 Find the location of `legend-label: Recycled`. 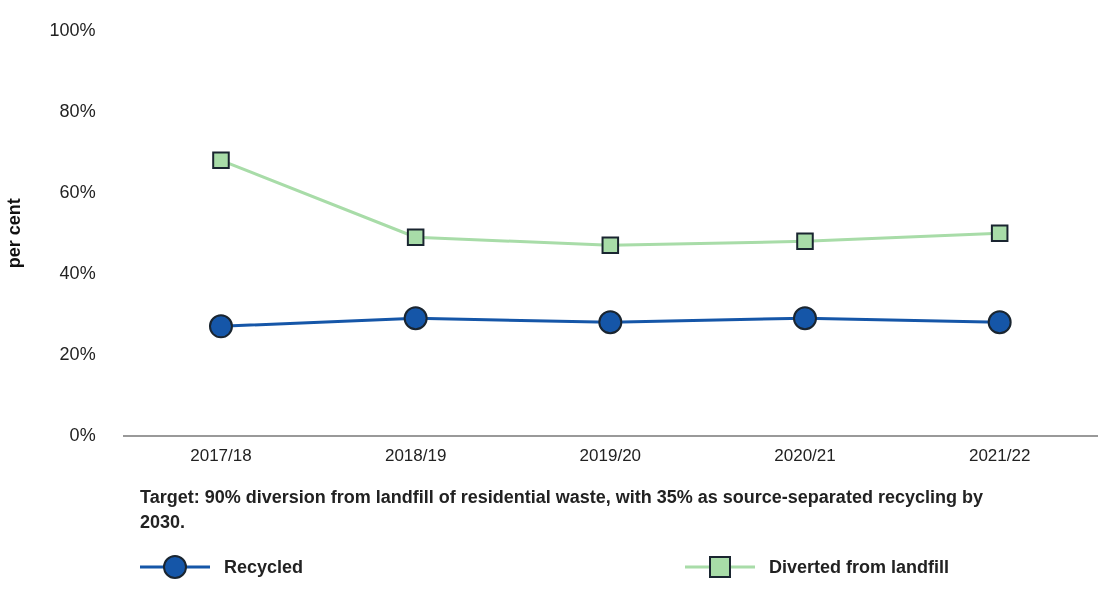

legend-label: Recycled is located at coordinates (264, 567).